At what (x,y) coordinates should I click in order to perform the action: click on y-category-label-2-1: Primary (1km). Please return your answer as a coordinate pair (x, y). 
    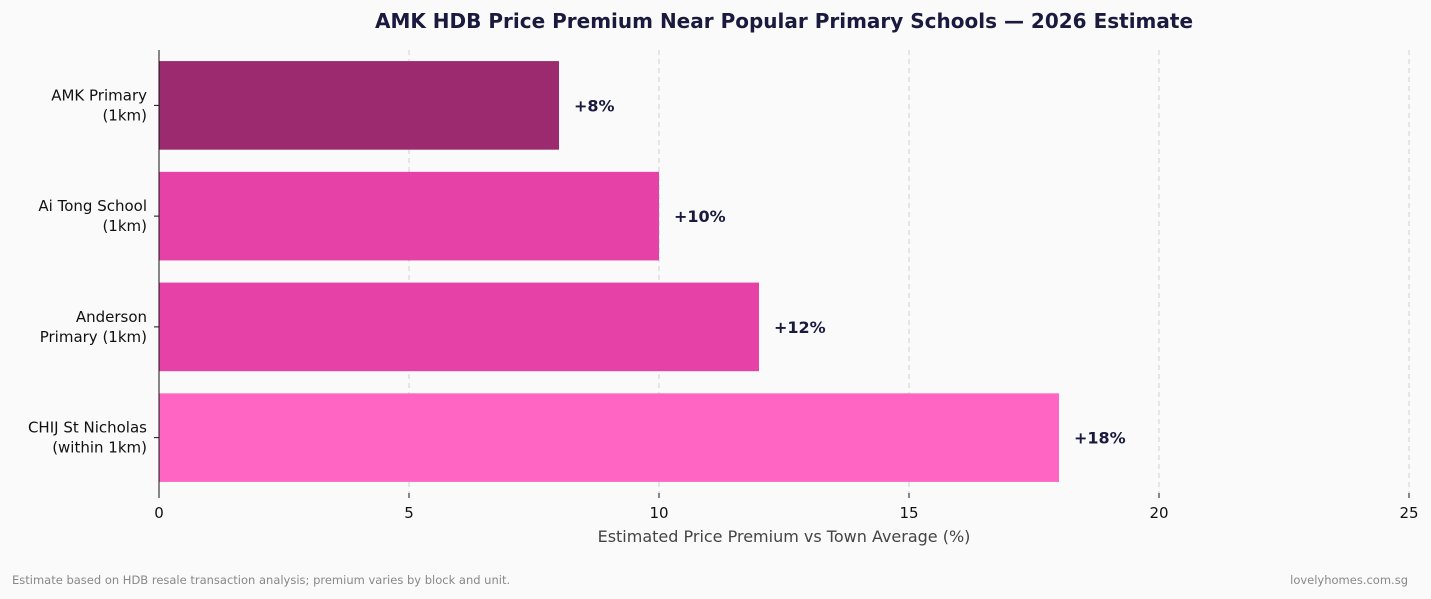
    Looking at the image, I should click on (93, 337).